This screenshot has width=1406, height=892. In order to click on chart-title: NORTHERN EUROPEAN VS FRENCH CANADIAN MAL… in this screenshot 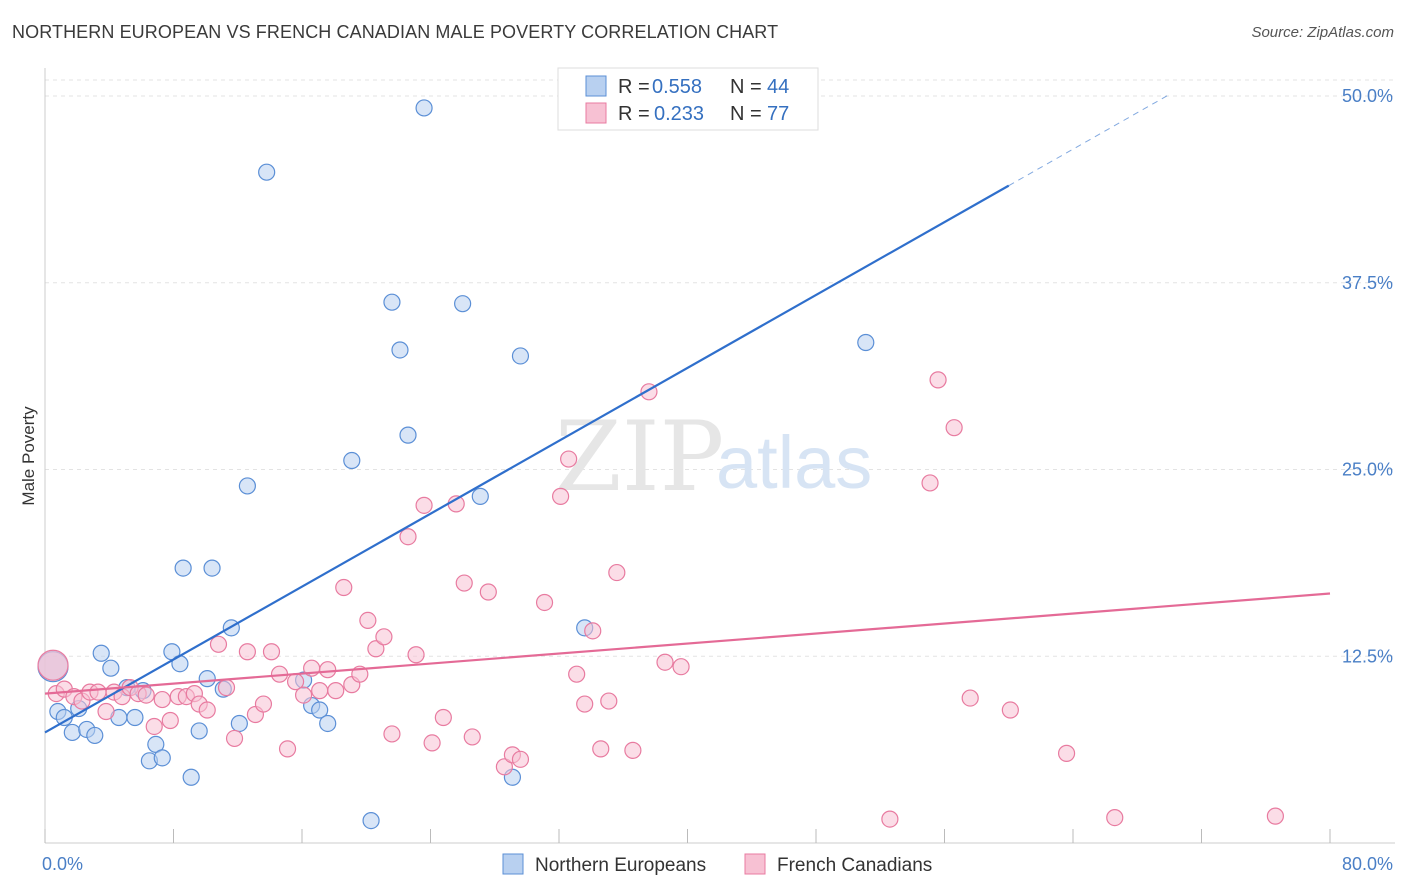, I will do `click(395, 32)`.